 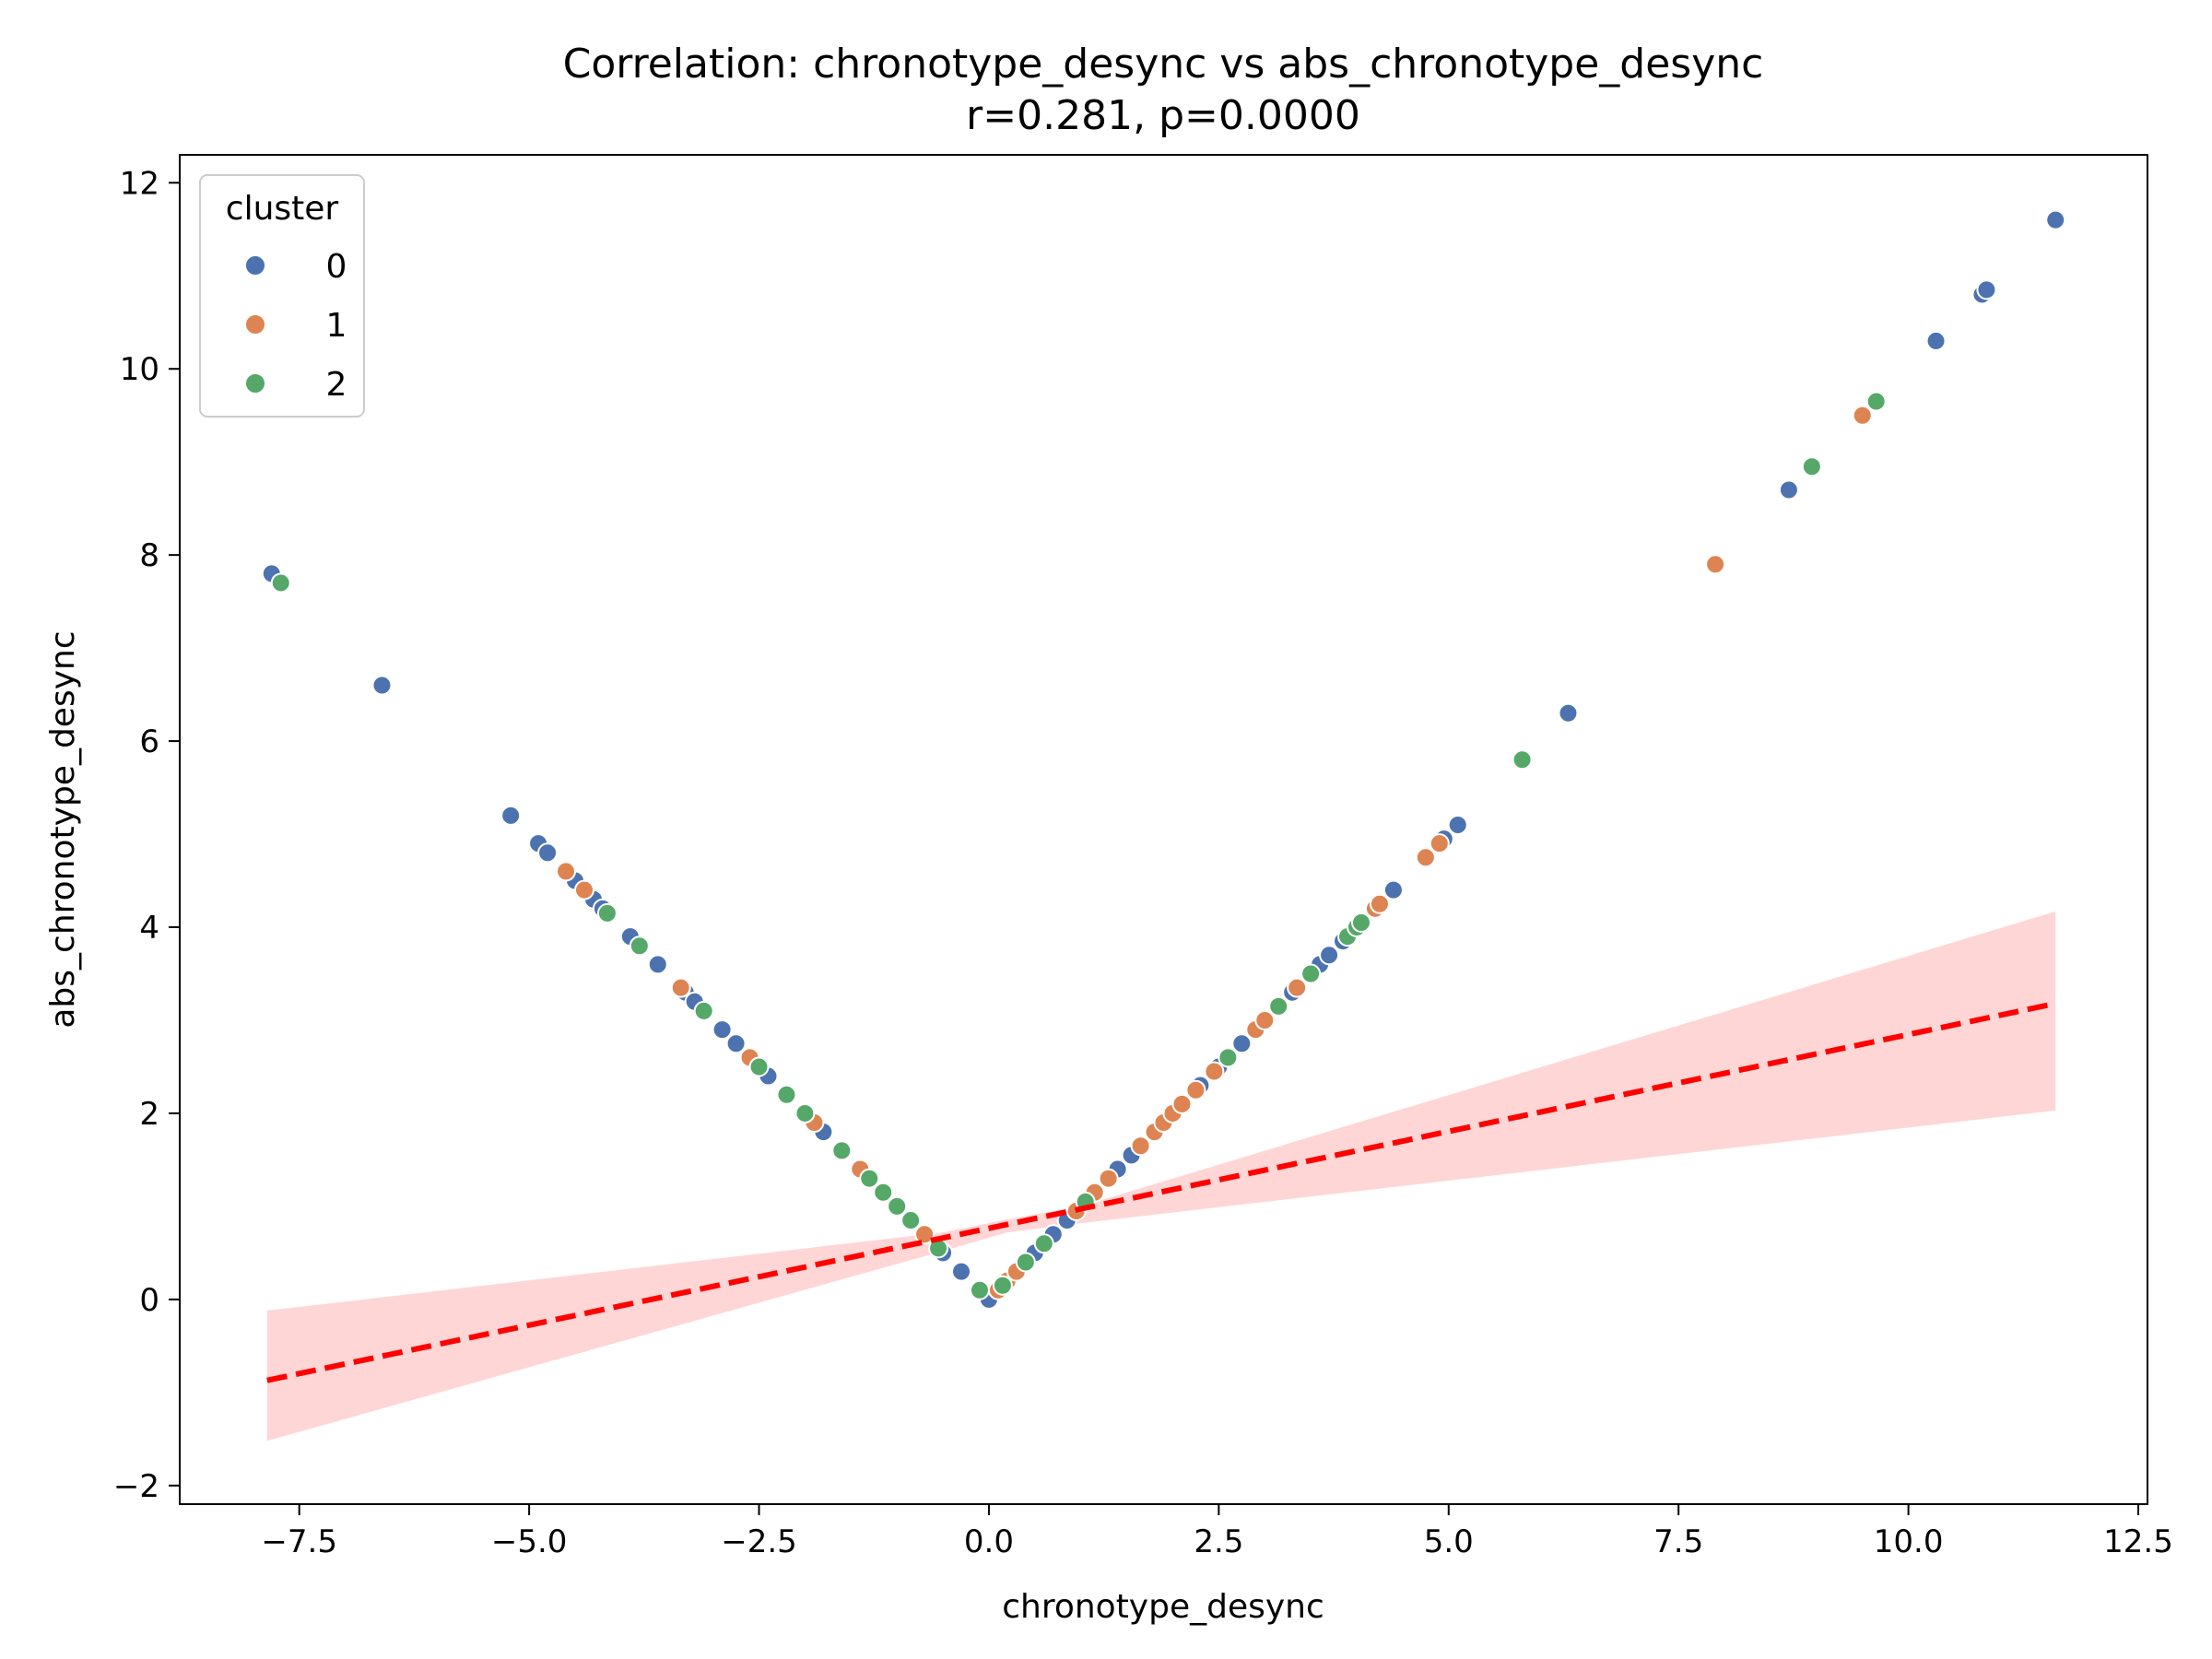 I want to click on y-tick-label: 6, so click(x=149, y=742).